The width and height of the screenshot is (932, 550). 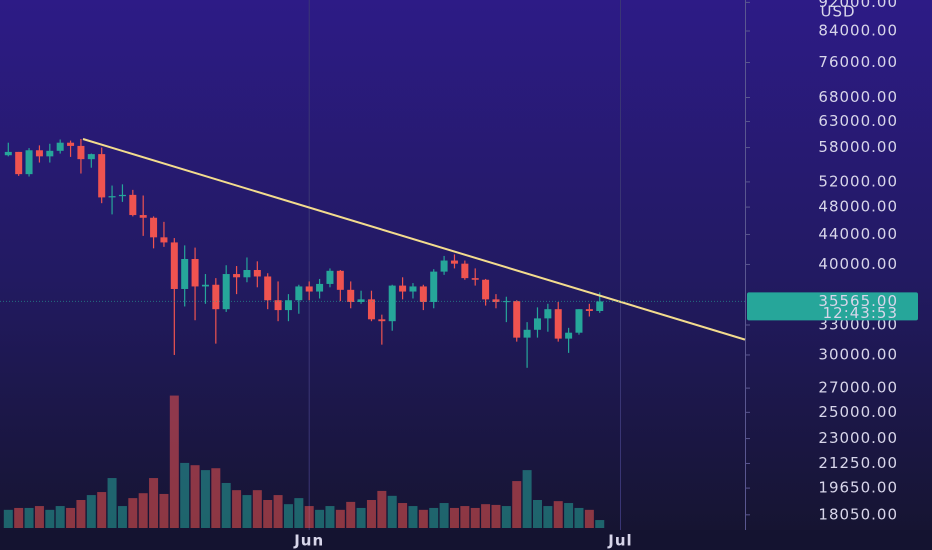 What do you see at coordinates (858, 488) in the screenshot?
I see `y-tick-label: 19650.00` at bounding box center [858, 488].